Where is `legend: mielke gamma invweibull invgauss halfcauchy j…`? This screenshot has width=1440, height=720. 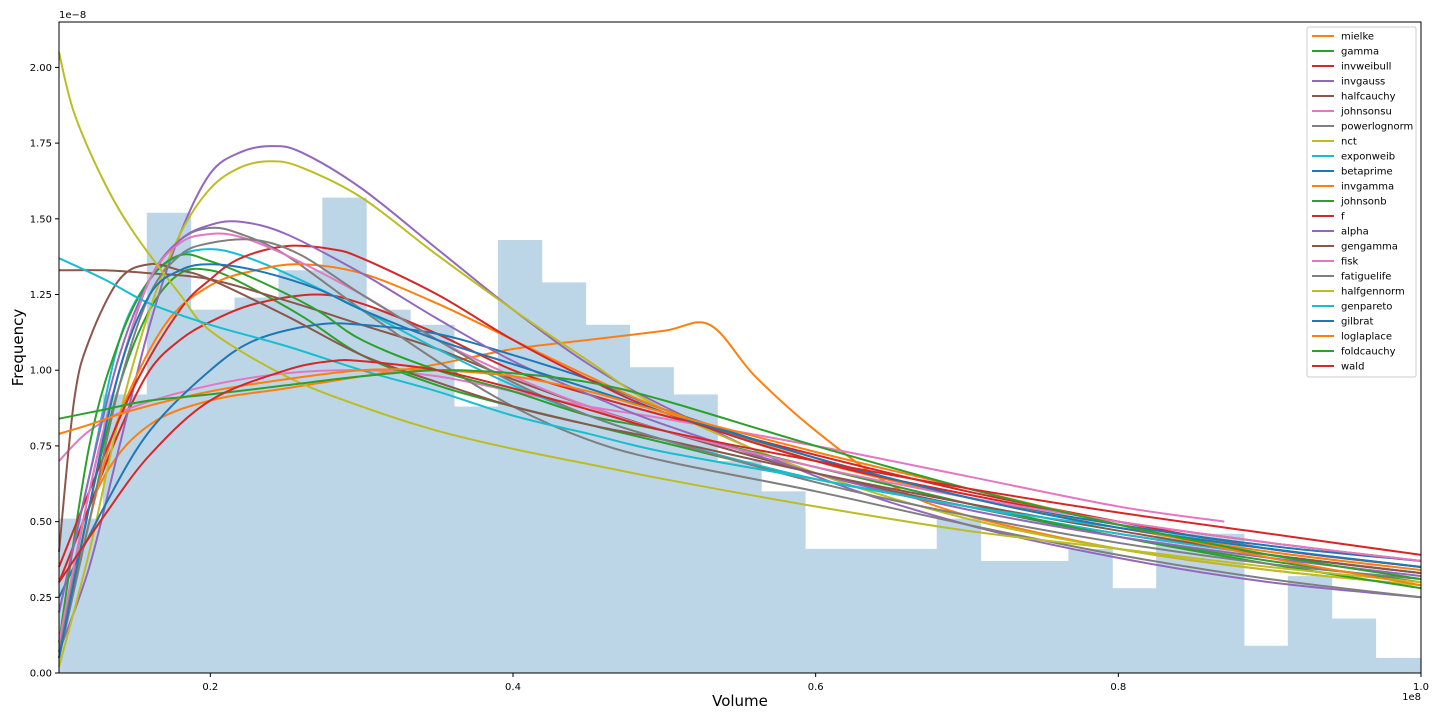 legend: mielke gamma invweibull invgauss halfcauchy j… is located at coordinates (1361, 202).